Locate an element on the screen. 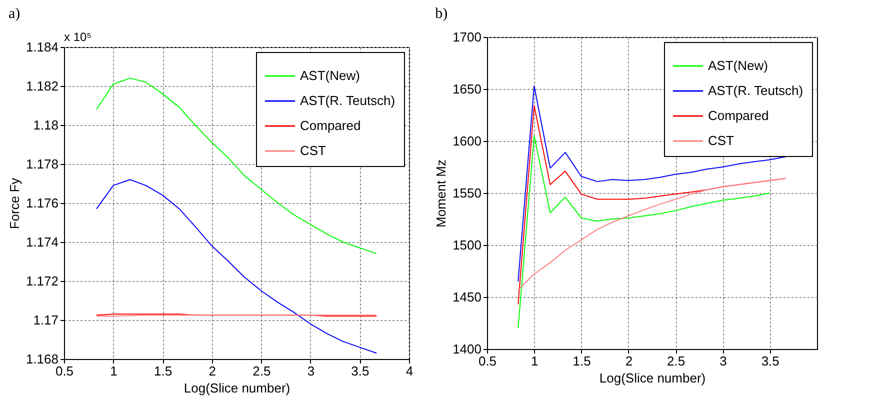 Image resolution: width=884 pixels, height=410 pixels. y-tick-label: 1650 is located at coordinates (467, 89).